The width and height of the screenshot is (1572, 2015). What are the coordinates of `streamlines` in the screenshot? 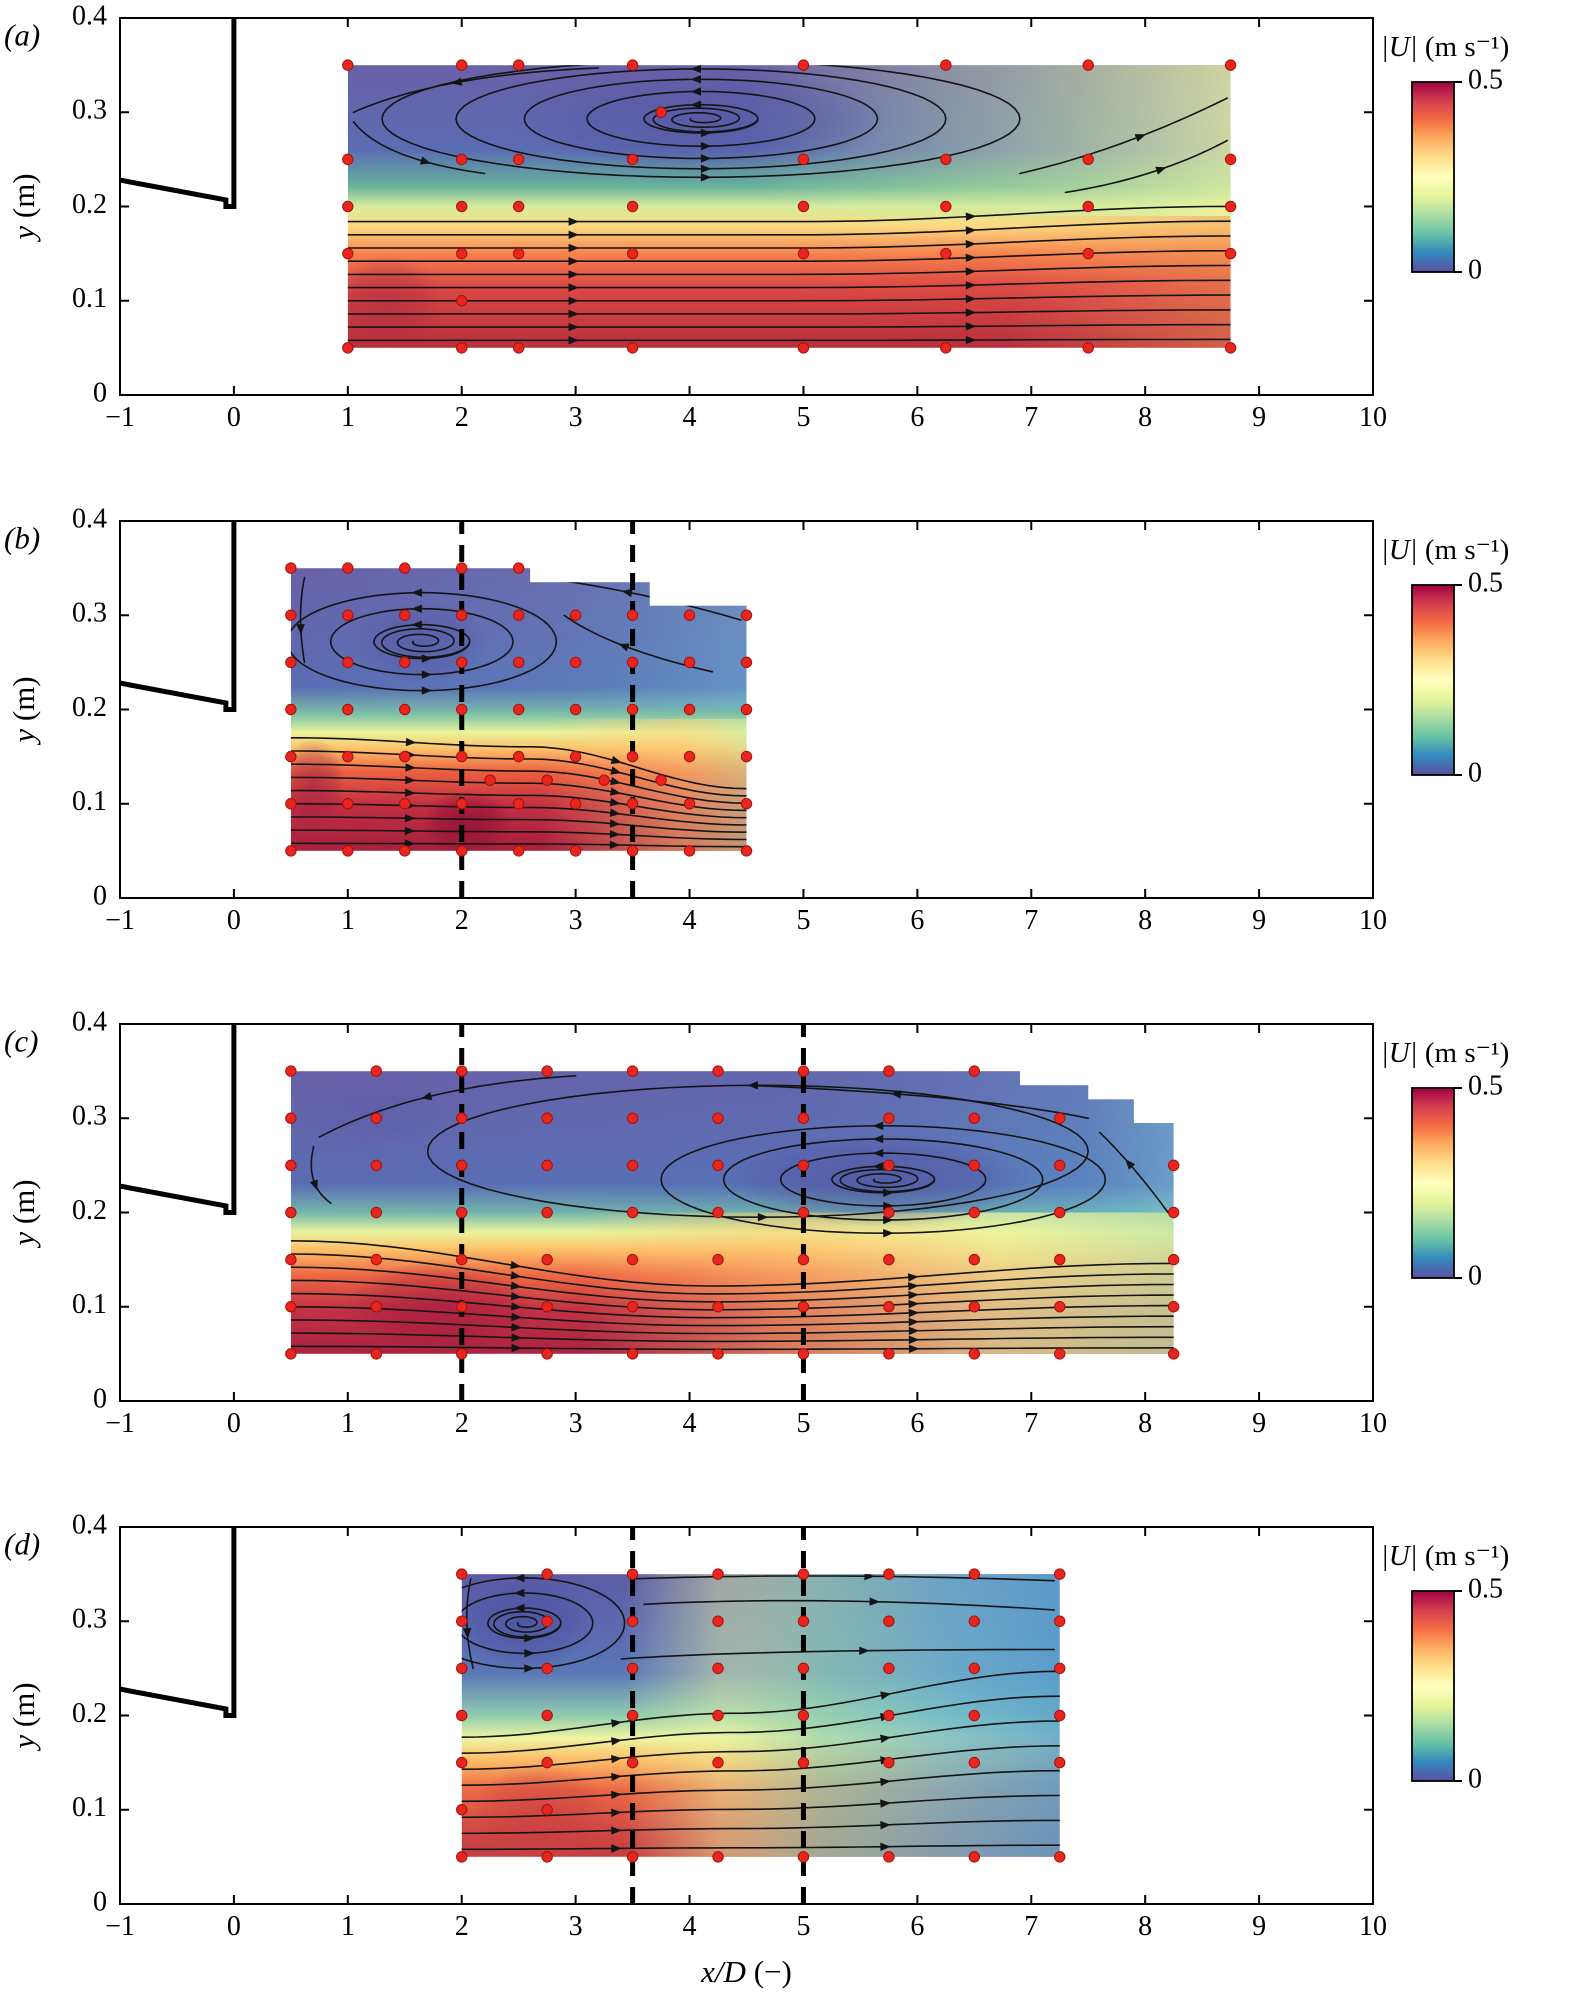 It's located at (518, 712).